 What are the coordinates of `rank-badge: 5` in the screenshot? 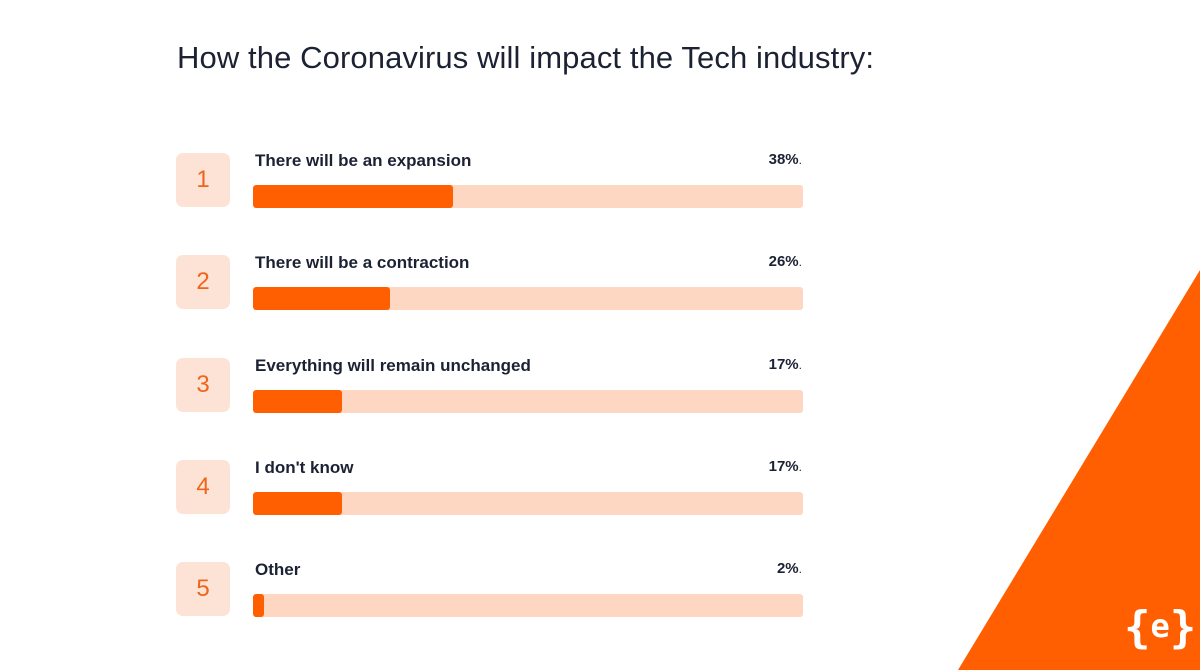 It's located at (203, 589).